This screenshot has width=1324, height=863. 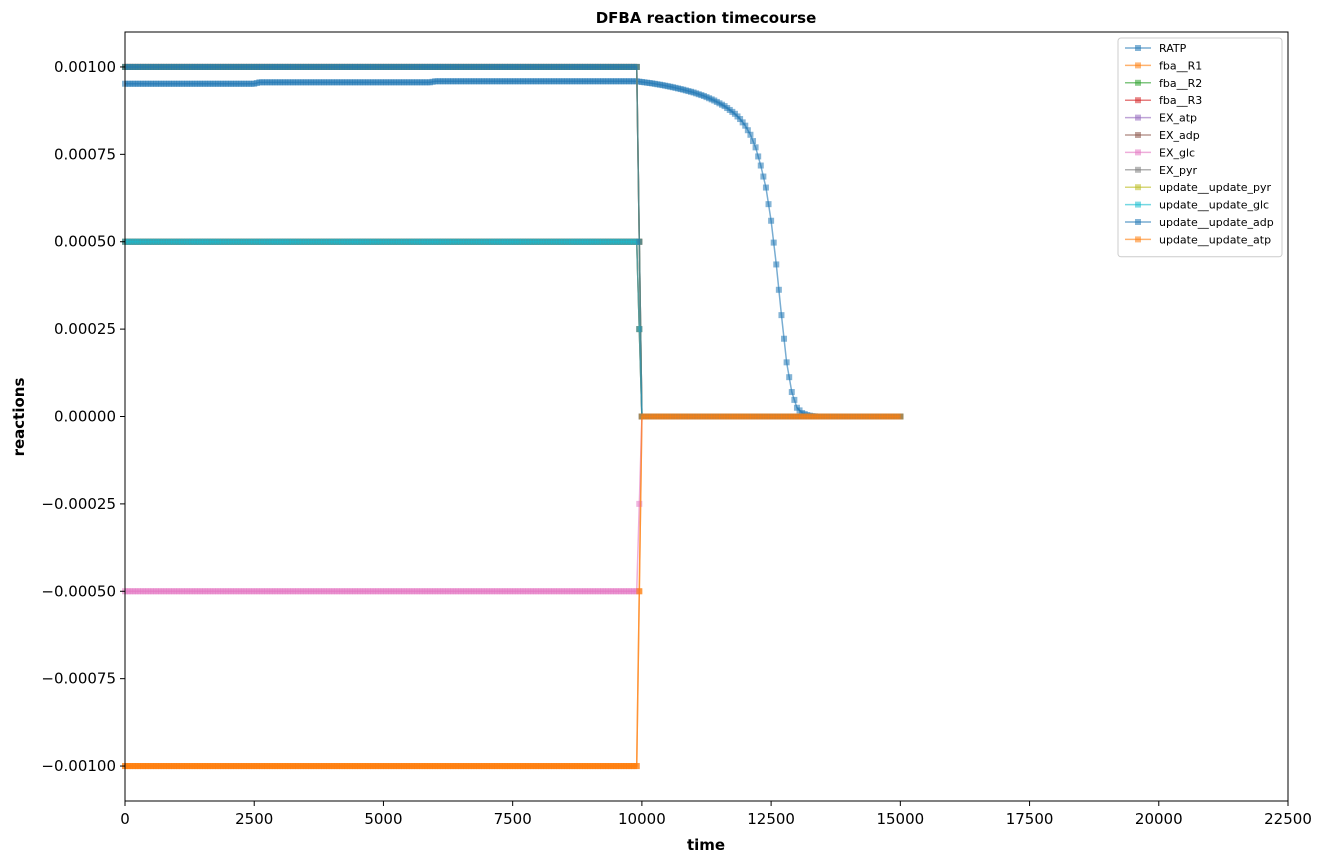 What do you see at coordinates (78, 766) in the screenshot?
I see `y-tick-label: −0.00100` at bounding box center [78, 766].